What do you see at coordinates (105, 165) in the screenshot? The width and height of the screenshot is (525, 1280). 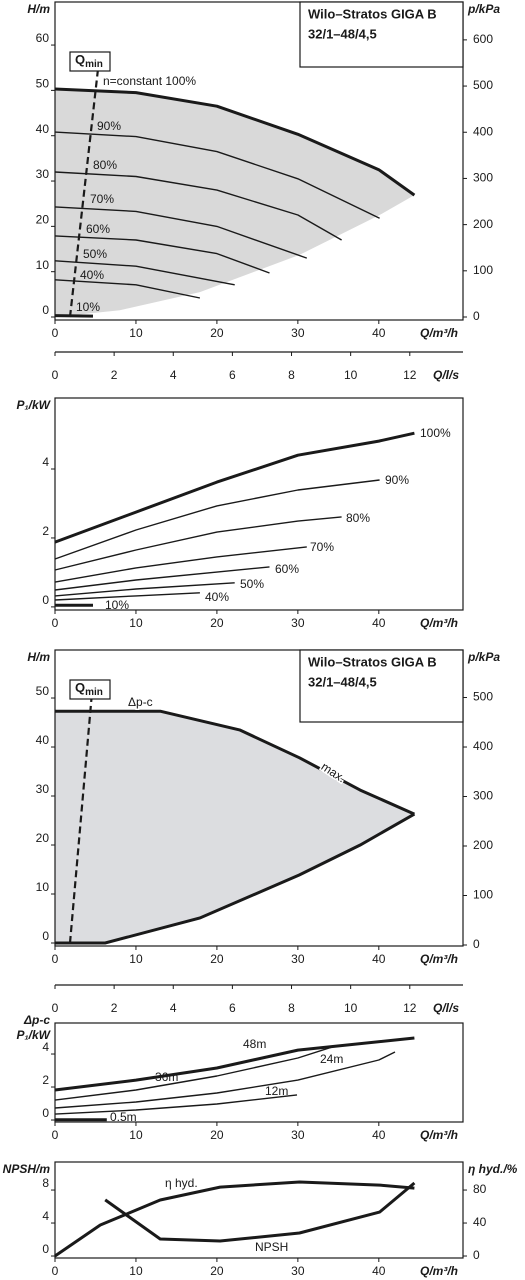 I see `curve-label: 80%` at bounding box center [105, 165].